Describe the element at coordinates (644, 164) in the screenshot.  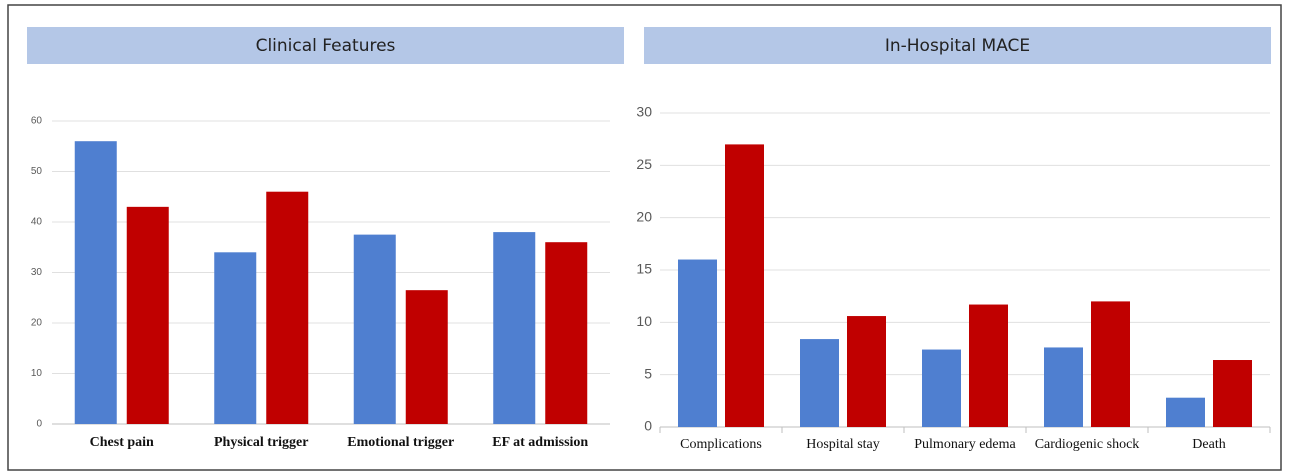
I see `y-tick-label: 25` at that location.